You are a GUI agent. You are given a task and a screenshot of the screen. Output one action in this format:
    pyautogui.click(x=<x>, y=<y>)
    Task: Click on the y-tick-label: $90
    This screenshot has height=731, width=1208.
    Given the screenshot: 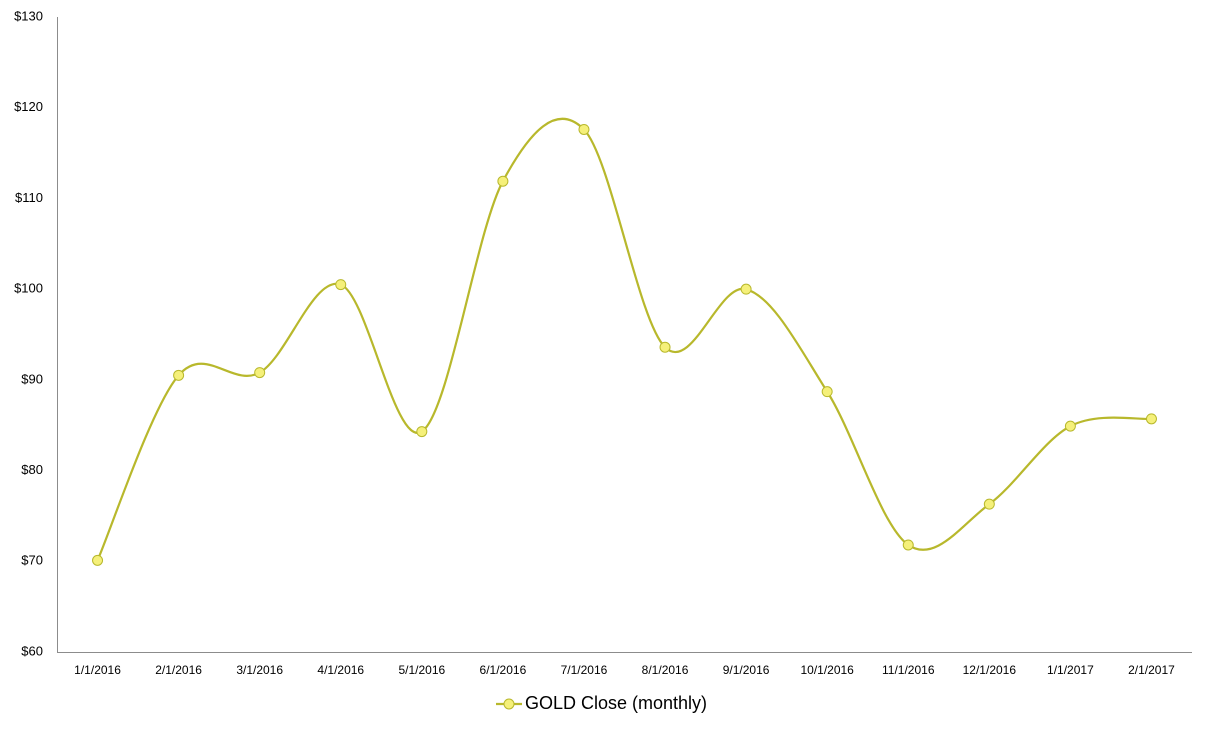 What is the action you would take?
    pyautogui.click(x=32, y=378)
    